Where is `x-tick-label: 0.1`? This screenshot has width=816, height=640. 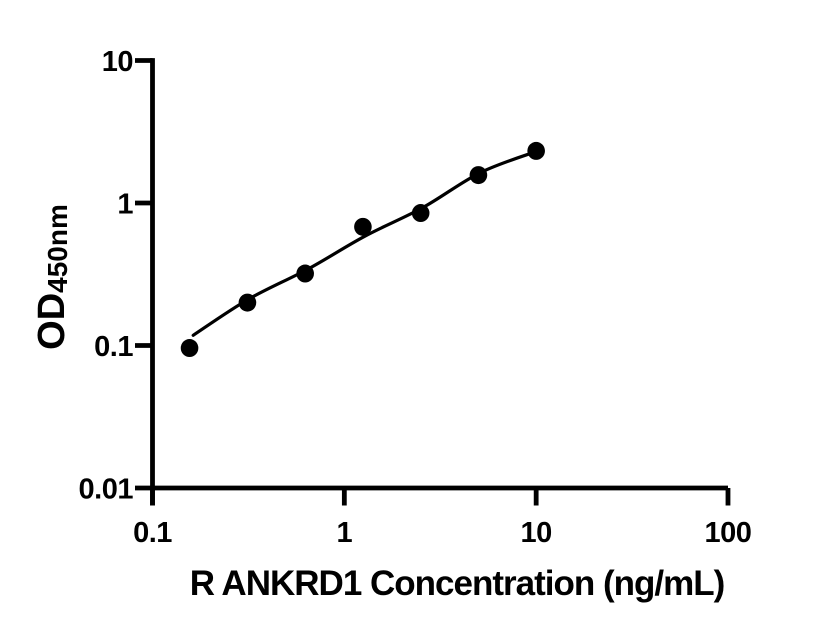 x-tick-label: 0.1 is located at coordinates (152, 533).